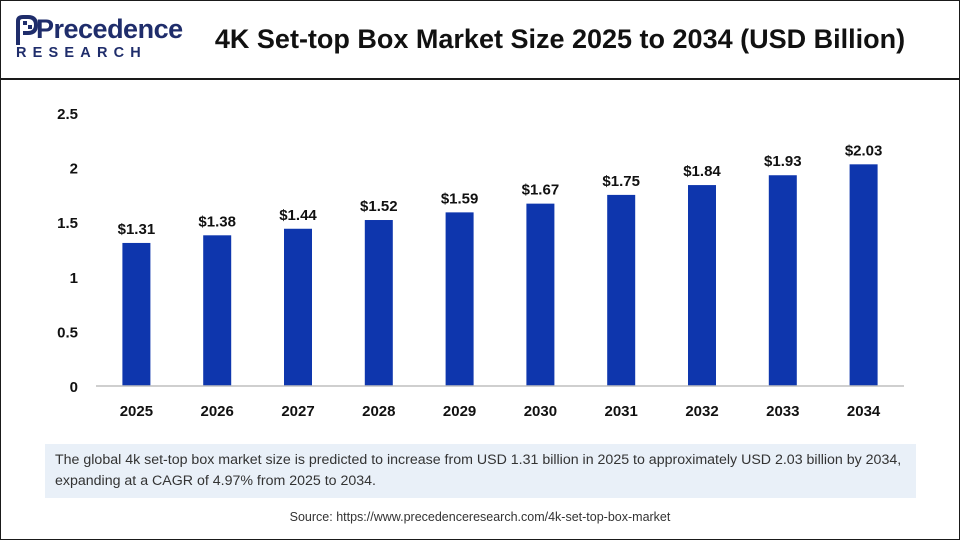 The image size is (960, 540). I want to click on y-tick-label: 2, so click(74, 169).